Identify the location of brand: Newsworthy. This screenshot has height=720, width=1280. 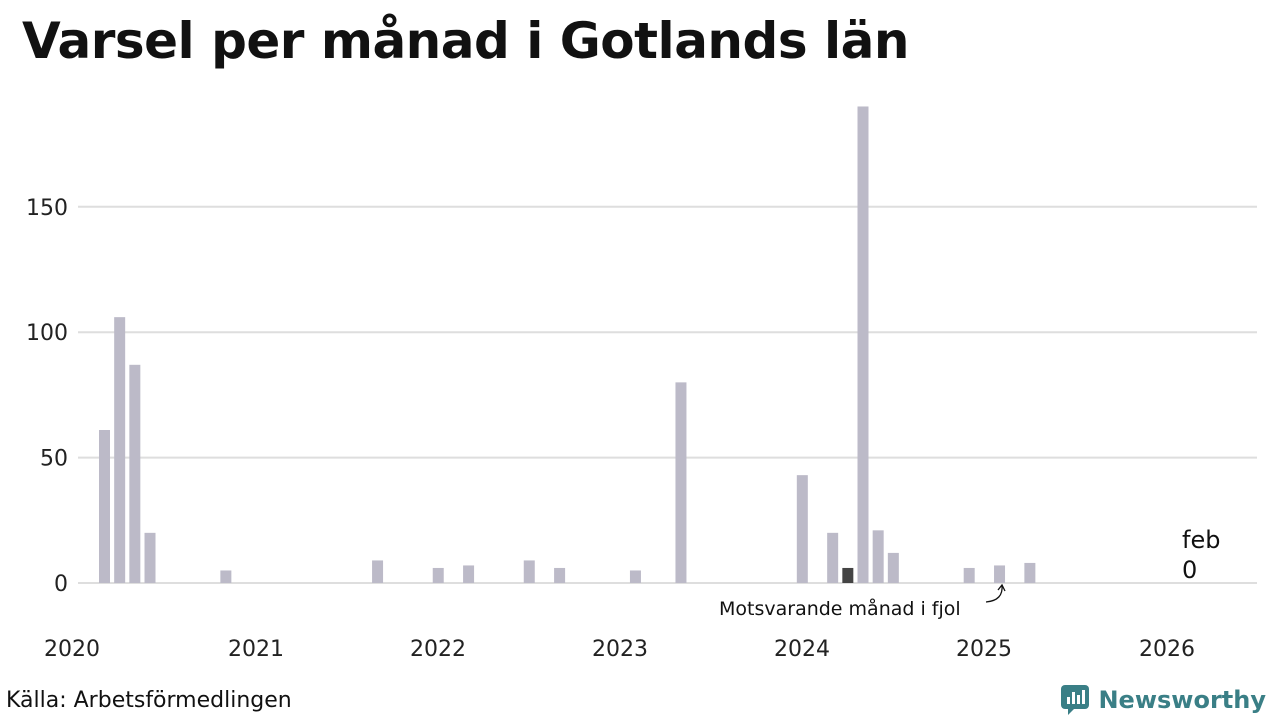
(1163, 700).